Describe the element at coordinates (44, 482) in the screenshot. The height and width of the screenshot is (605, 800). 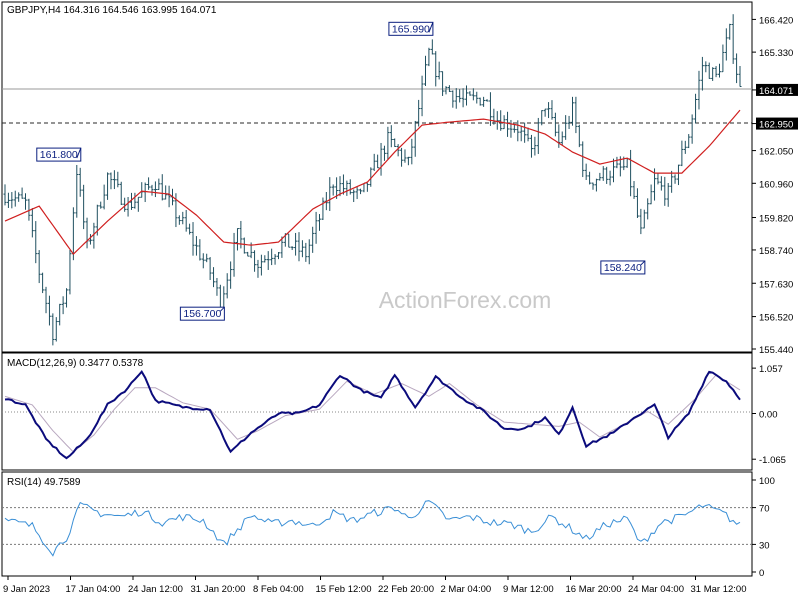
I see `rsi-panel-header: RSI(14) 49.7589` at that location.